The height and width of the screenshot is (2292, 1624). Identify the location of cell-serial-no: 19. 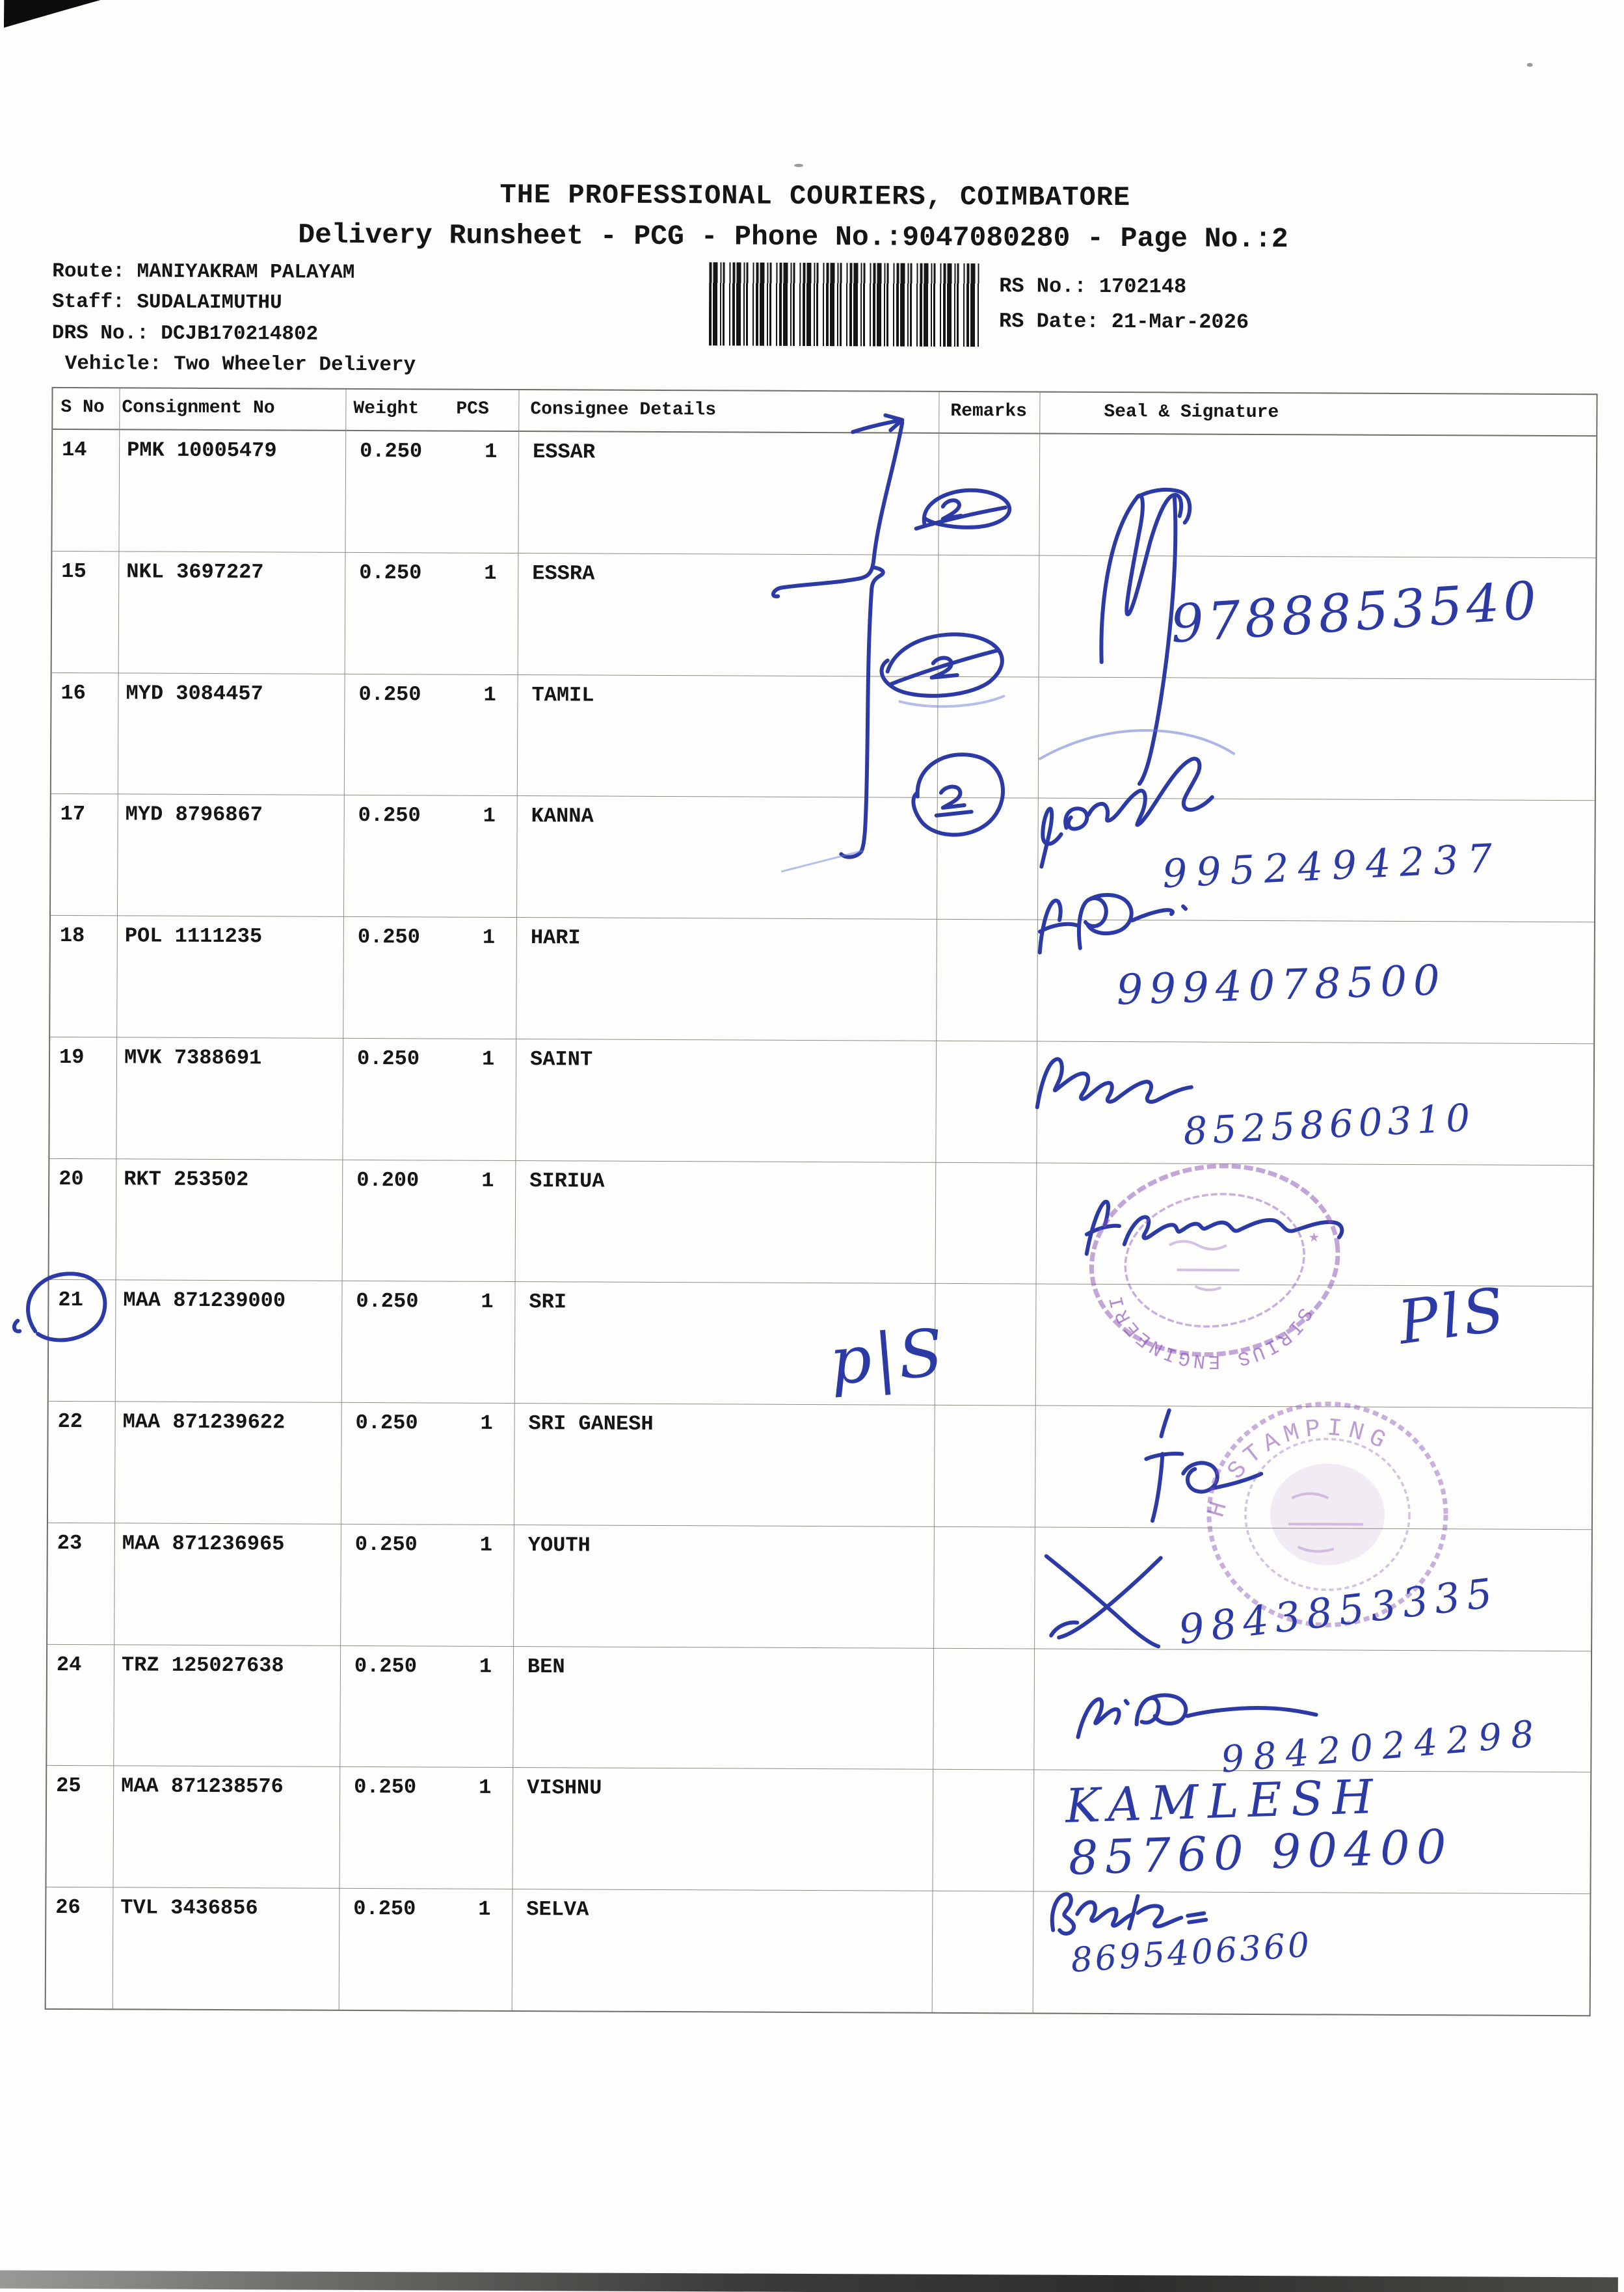
(72, 1057).